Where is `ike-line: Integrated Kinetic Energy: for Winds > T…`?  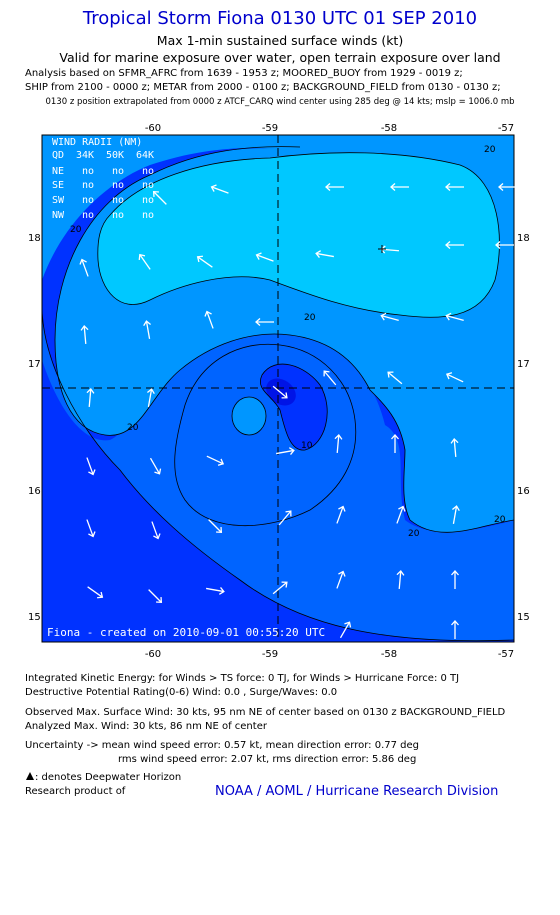
ike-line: Integrated Kinetic Energy: for Winds > T… is located at coordinates (242, 678).